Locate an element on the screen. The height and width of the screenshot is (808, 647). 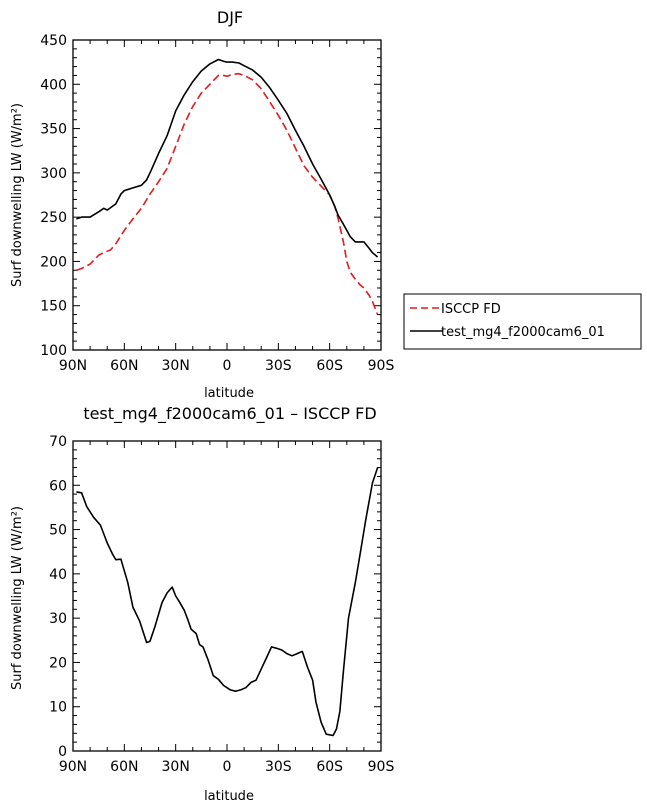
top-y-tick-label: 200 is located at coordinates (53, 262).